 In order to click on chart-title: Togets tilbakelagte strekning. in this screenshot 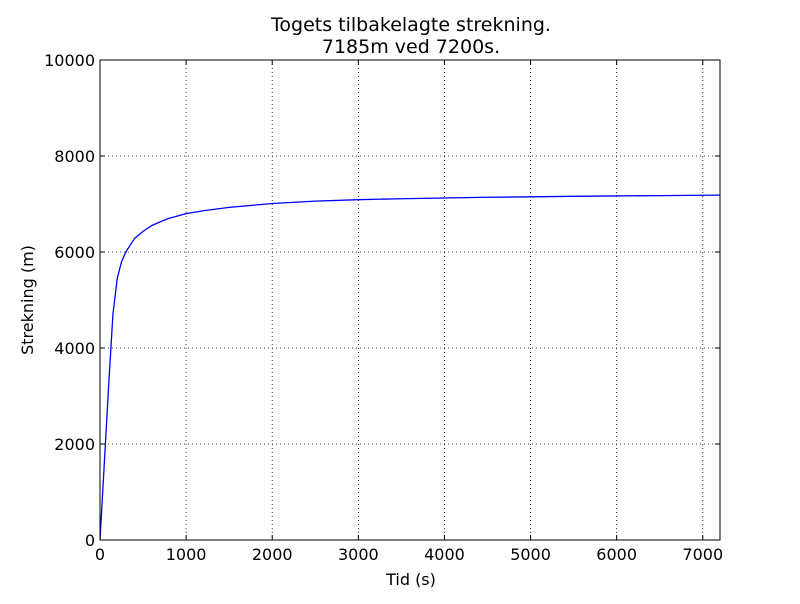, I will do `click(410, 25)`.